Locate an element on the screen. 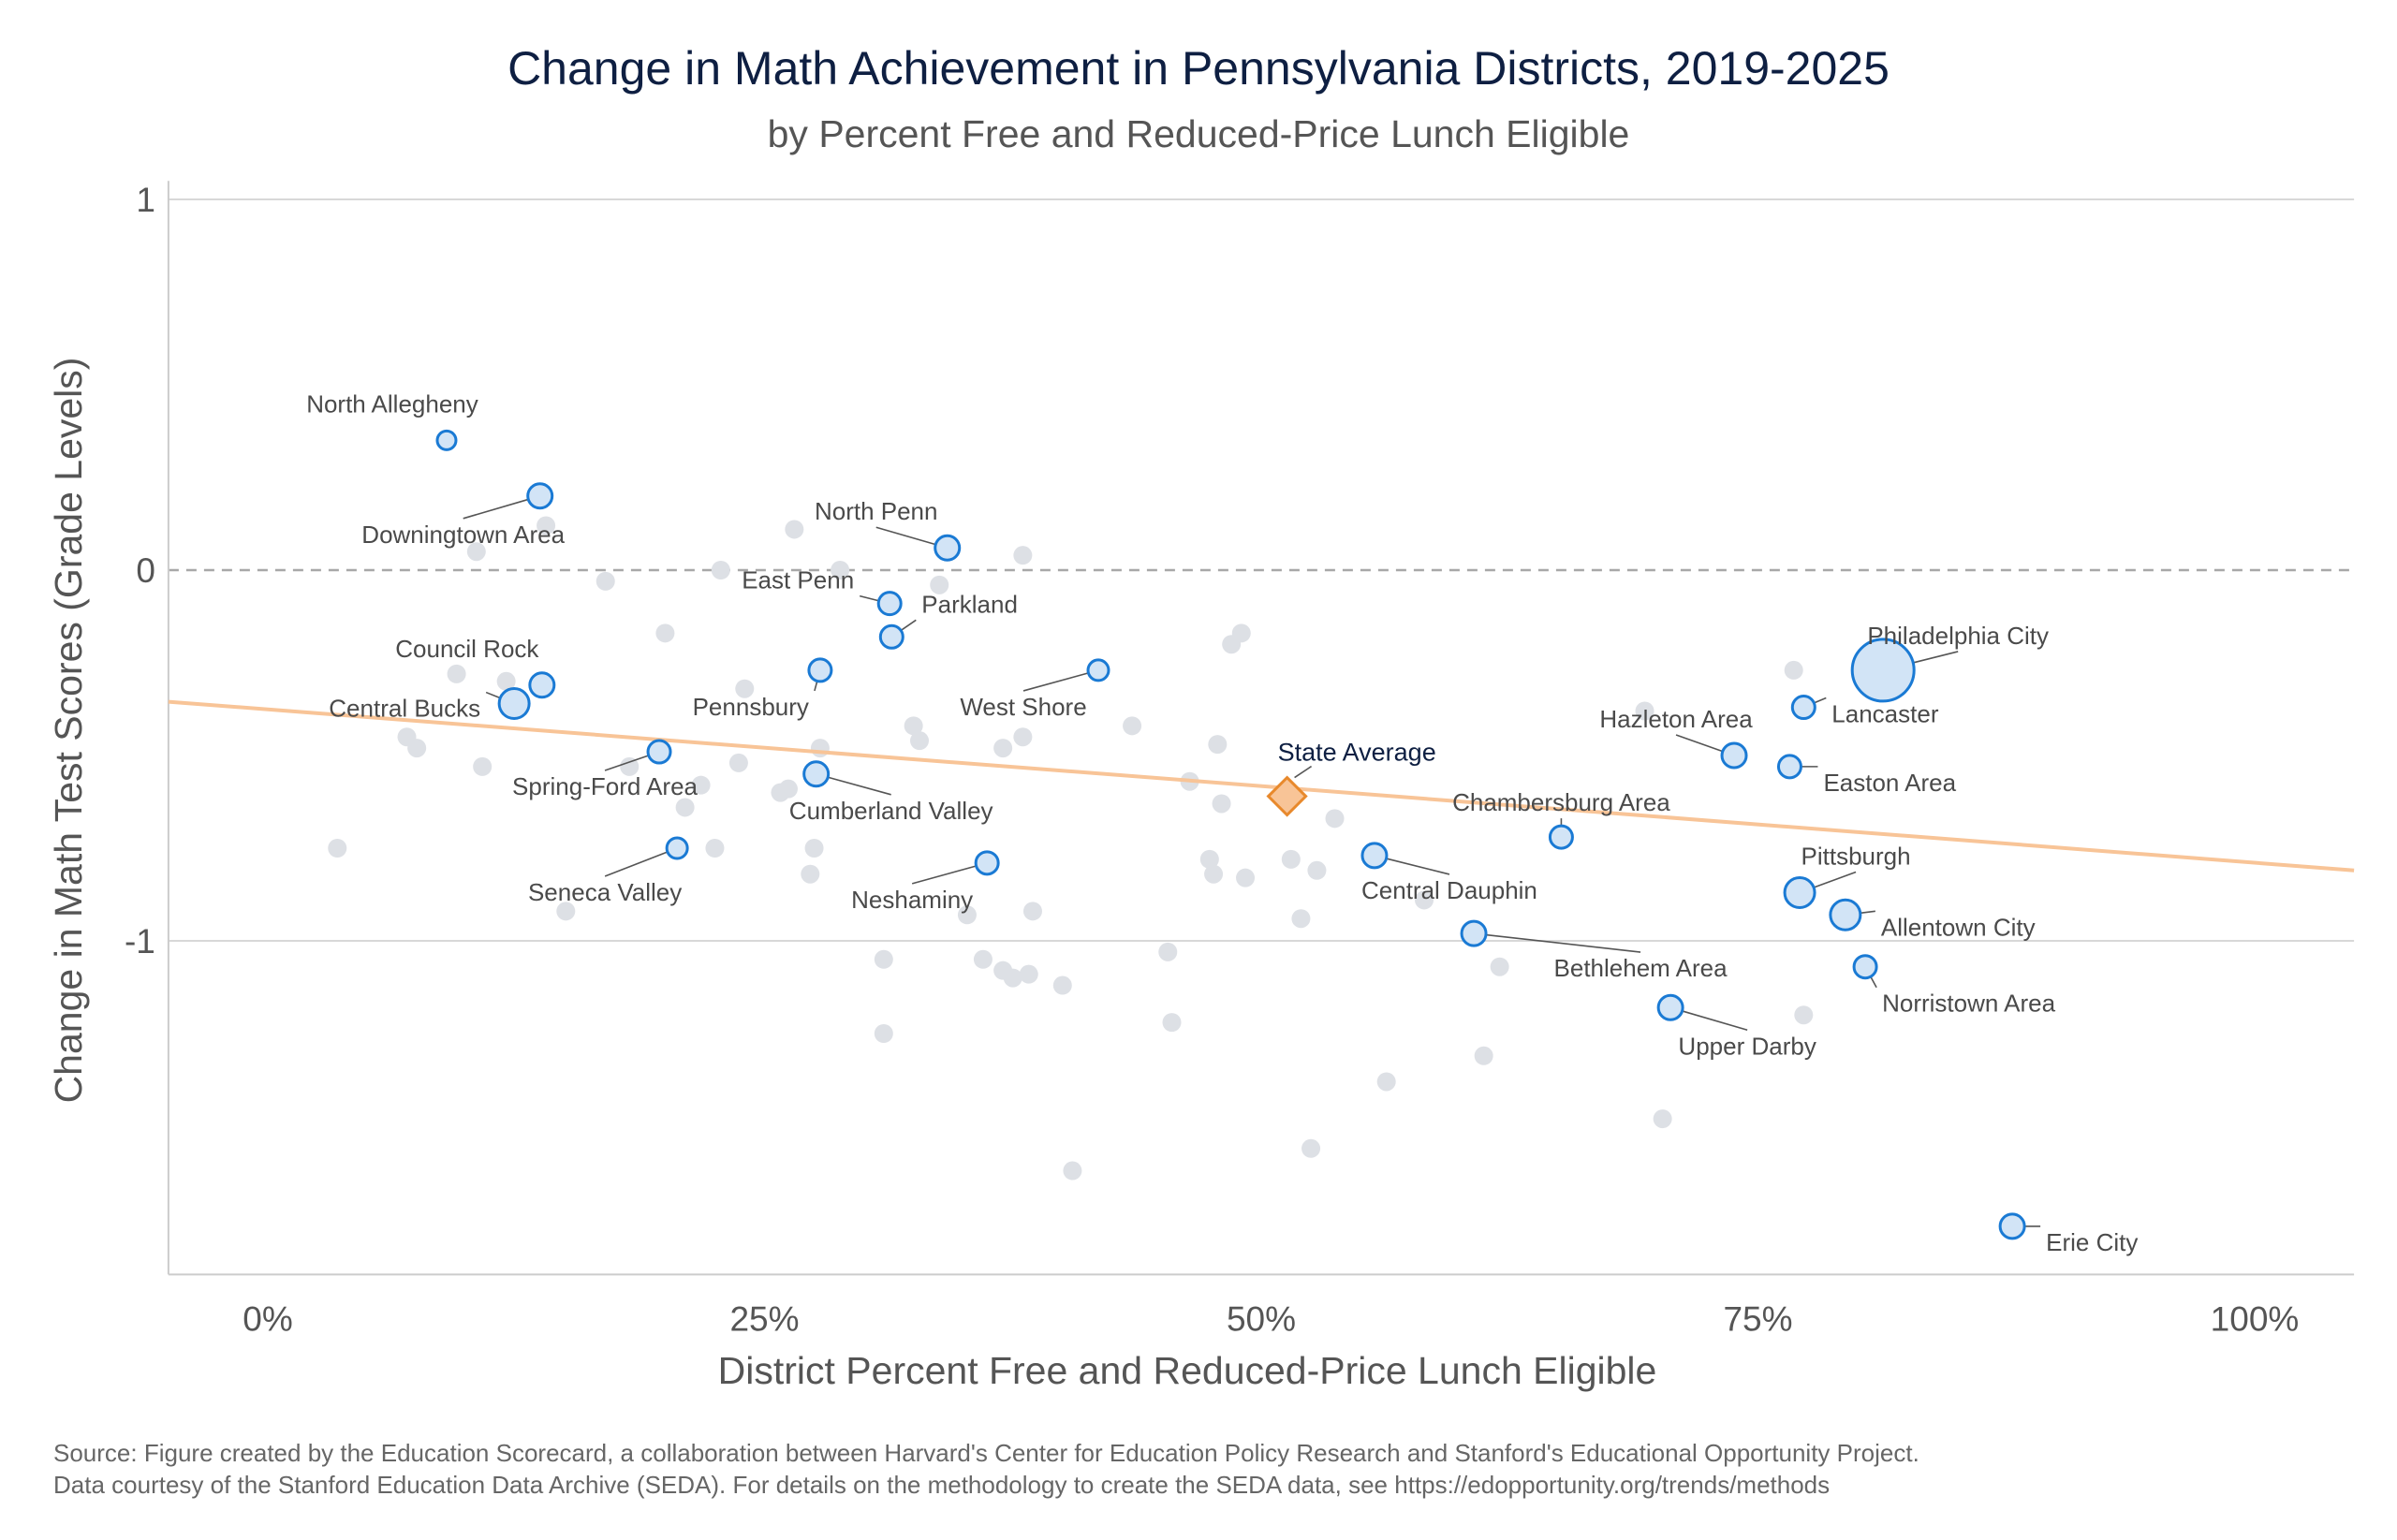 The image size is (2397, 1540). district-label: North Allegheny is located at coordinates (392, 403).